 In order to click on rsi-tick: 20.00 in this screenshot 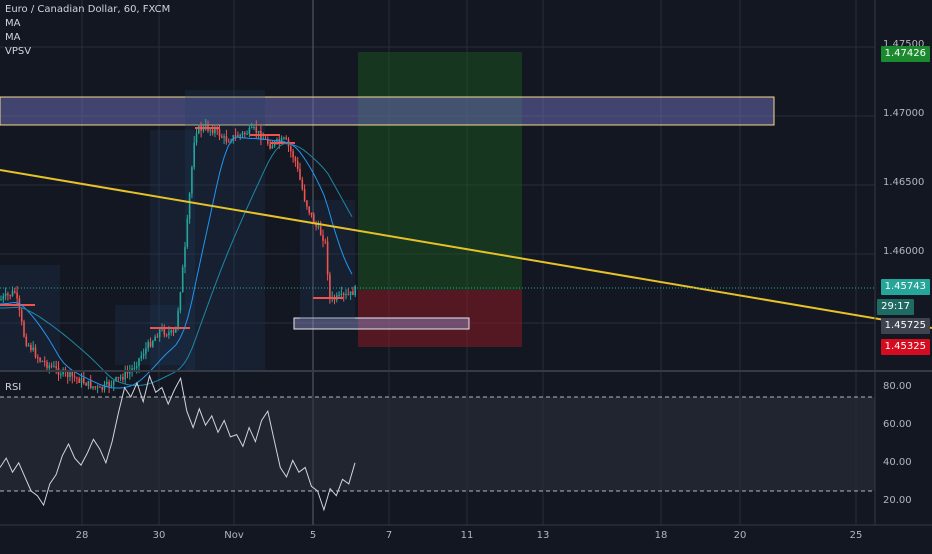, I will do `click(897, 500)`.